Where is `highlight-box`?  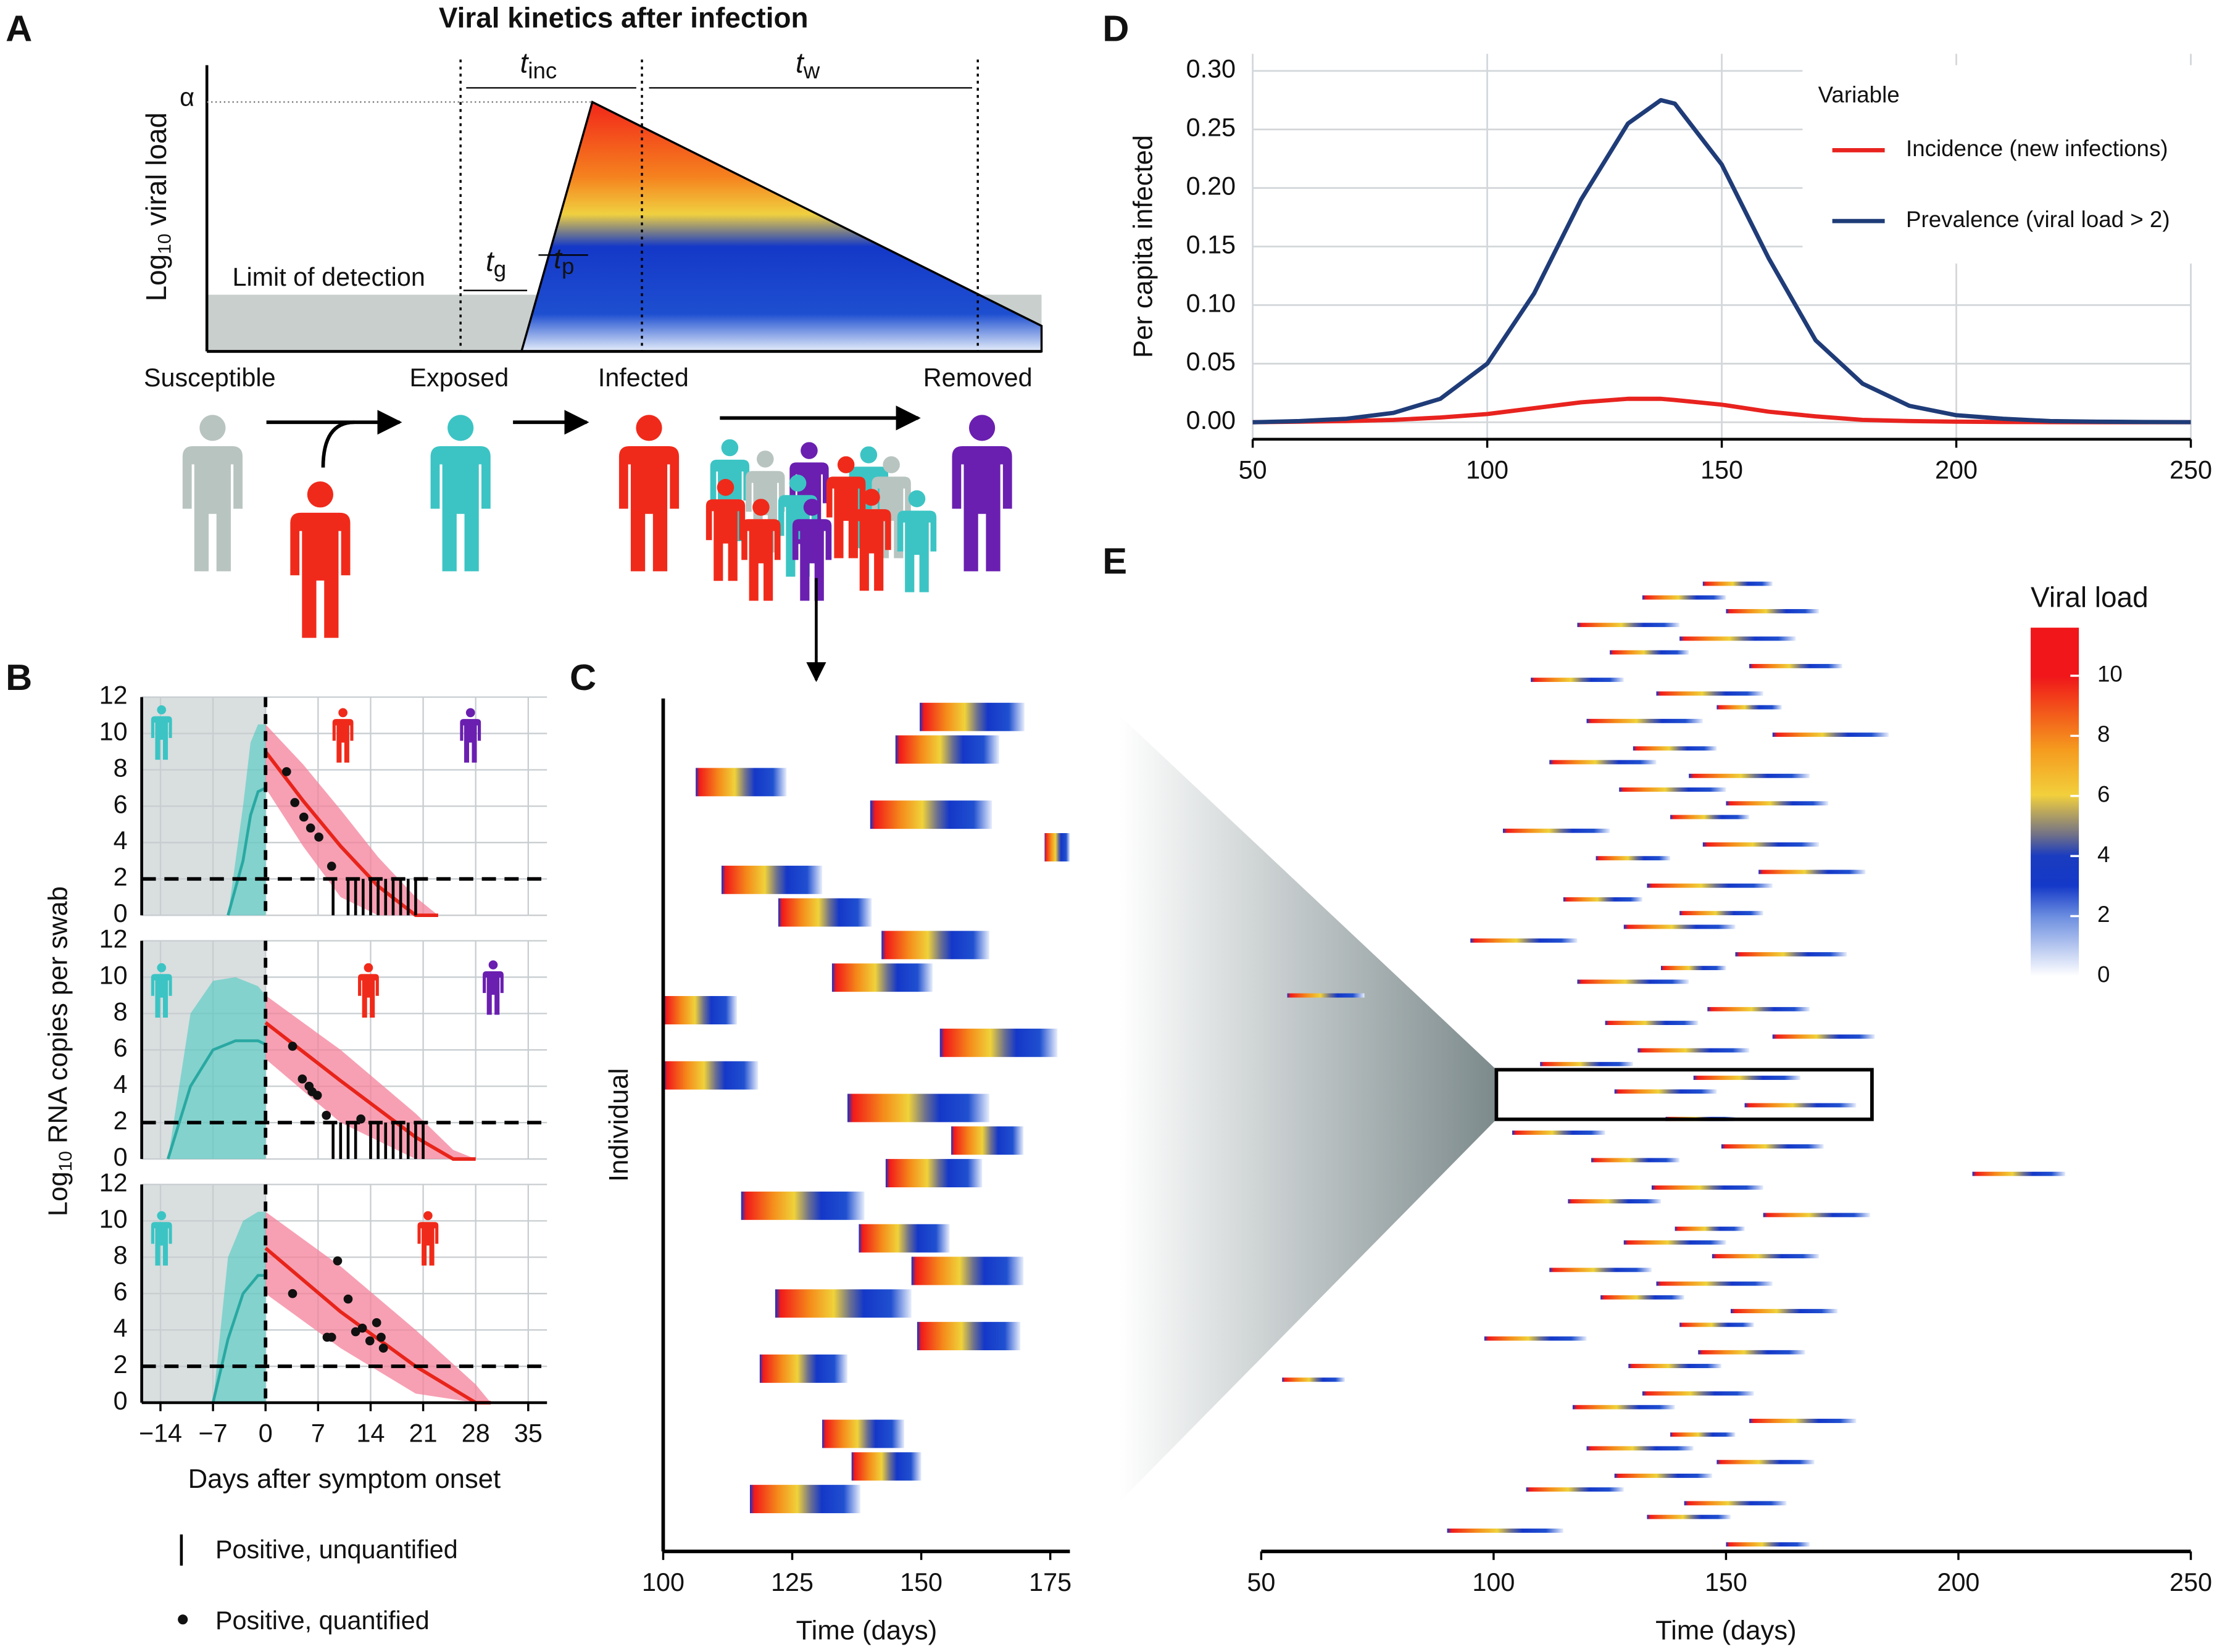 highlight-box is located at coordinates (1684, 1094).